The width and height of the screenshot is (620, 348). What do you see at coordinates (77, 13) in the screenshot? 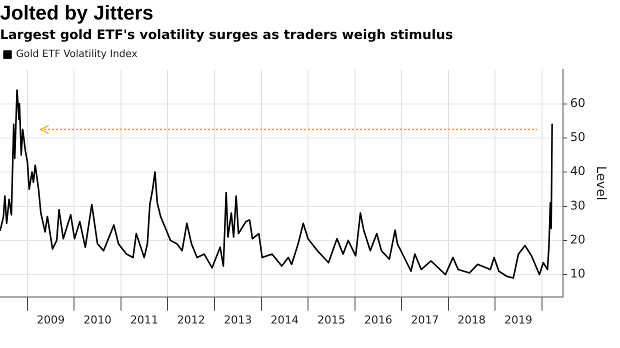
I see `chart-title: Jolted by Jitters` at bounding box center [77, 13].